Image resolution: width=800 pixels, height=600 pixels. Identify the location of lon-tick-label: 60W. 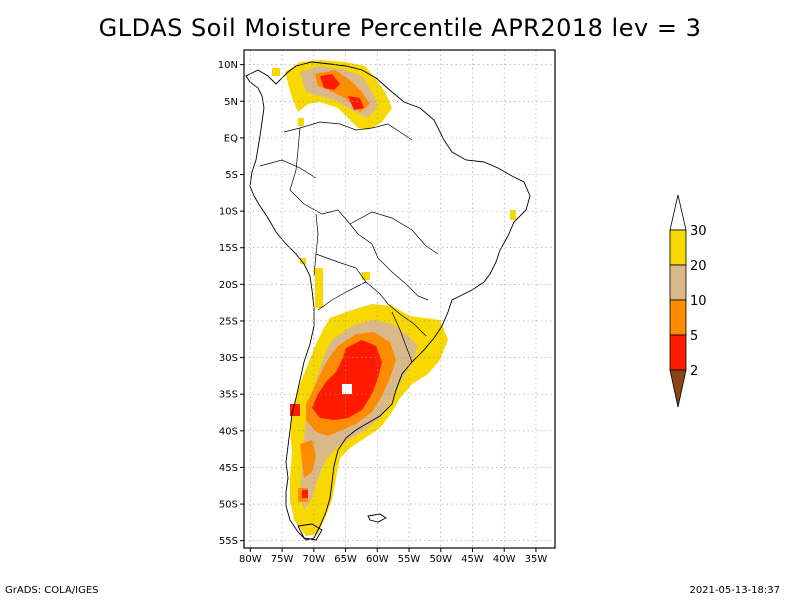
(377, 559).